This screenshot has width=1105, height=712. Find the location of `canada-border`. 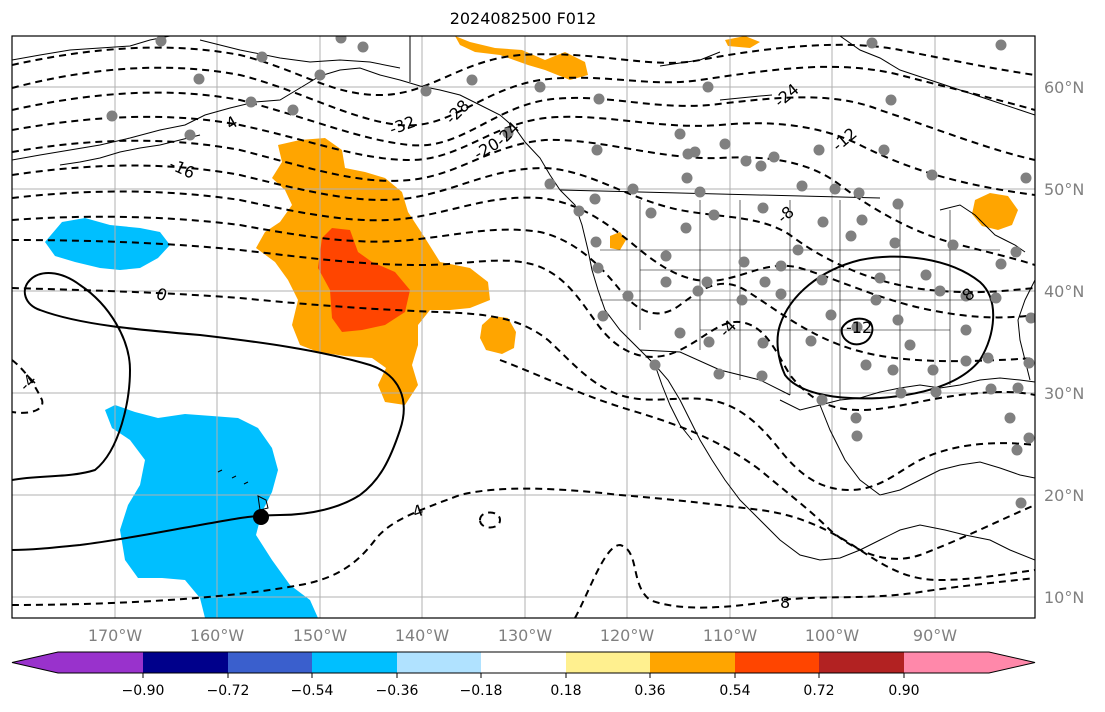

canada-border is located at coordinates (645, 117).